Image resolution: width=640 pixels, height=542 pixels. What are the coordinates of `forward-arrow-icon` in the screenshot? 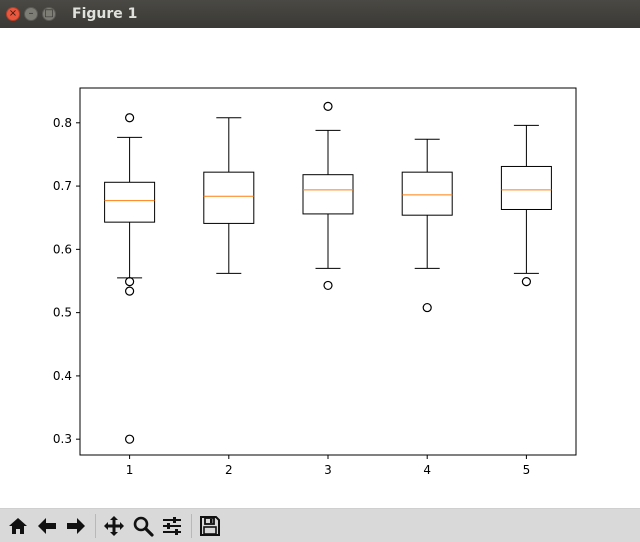 It's located at (76, 525).